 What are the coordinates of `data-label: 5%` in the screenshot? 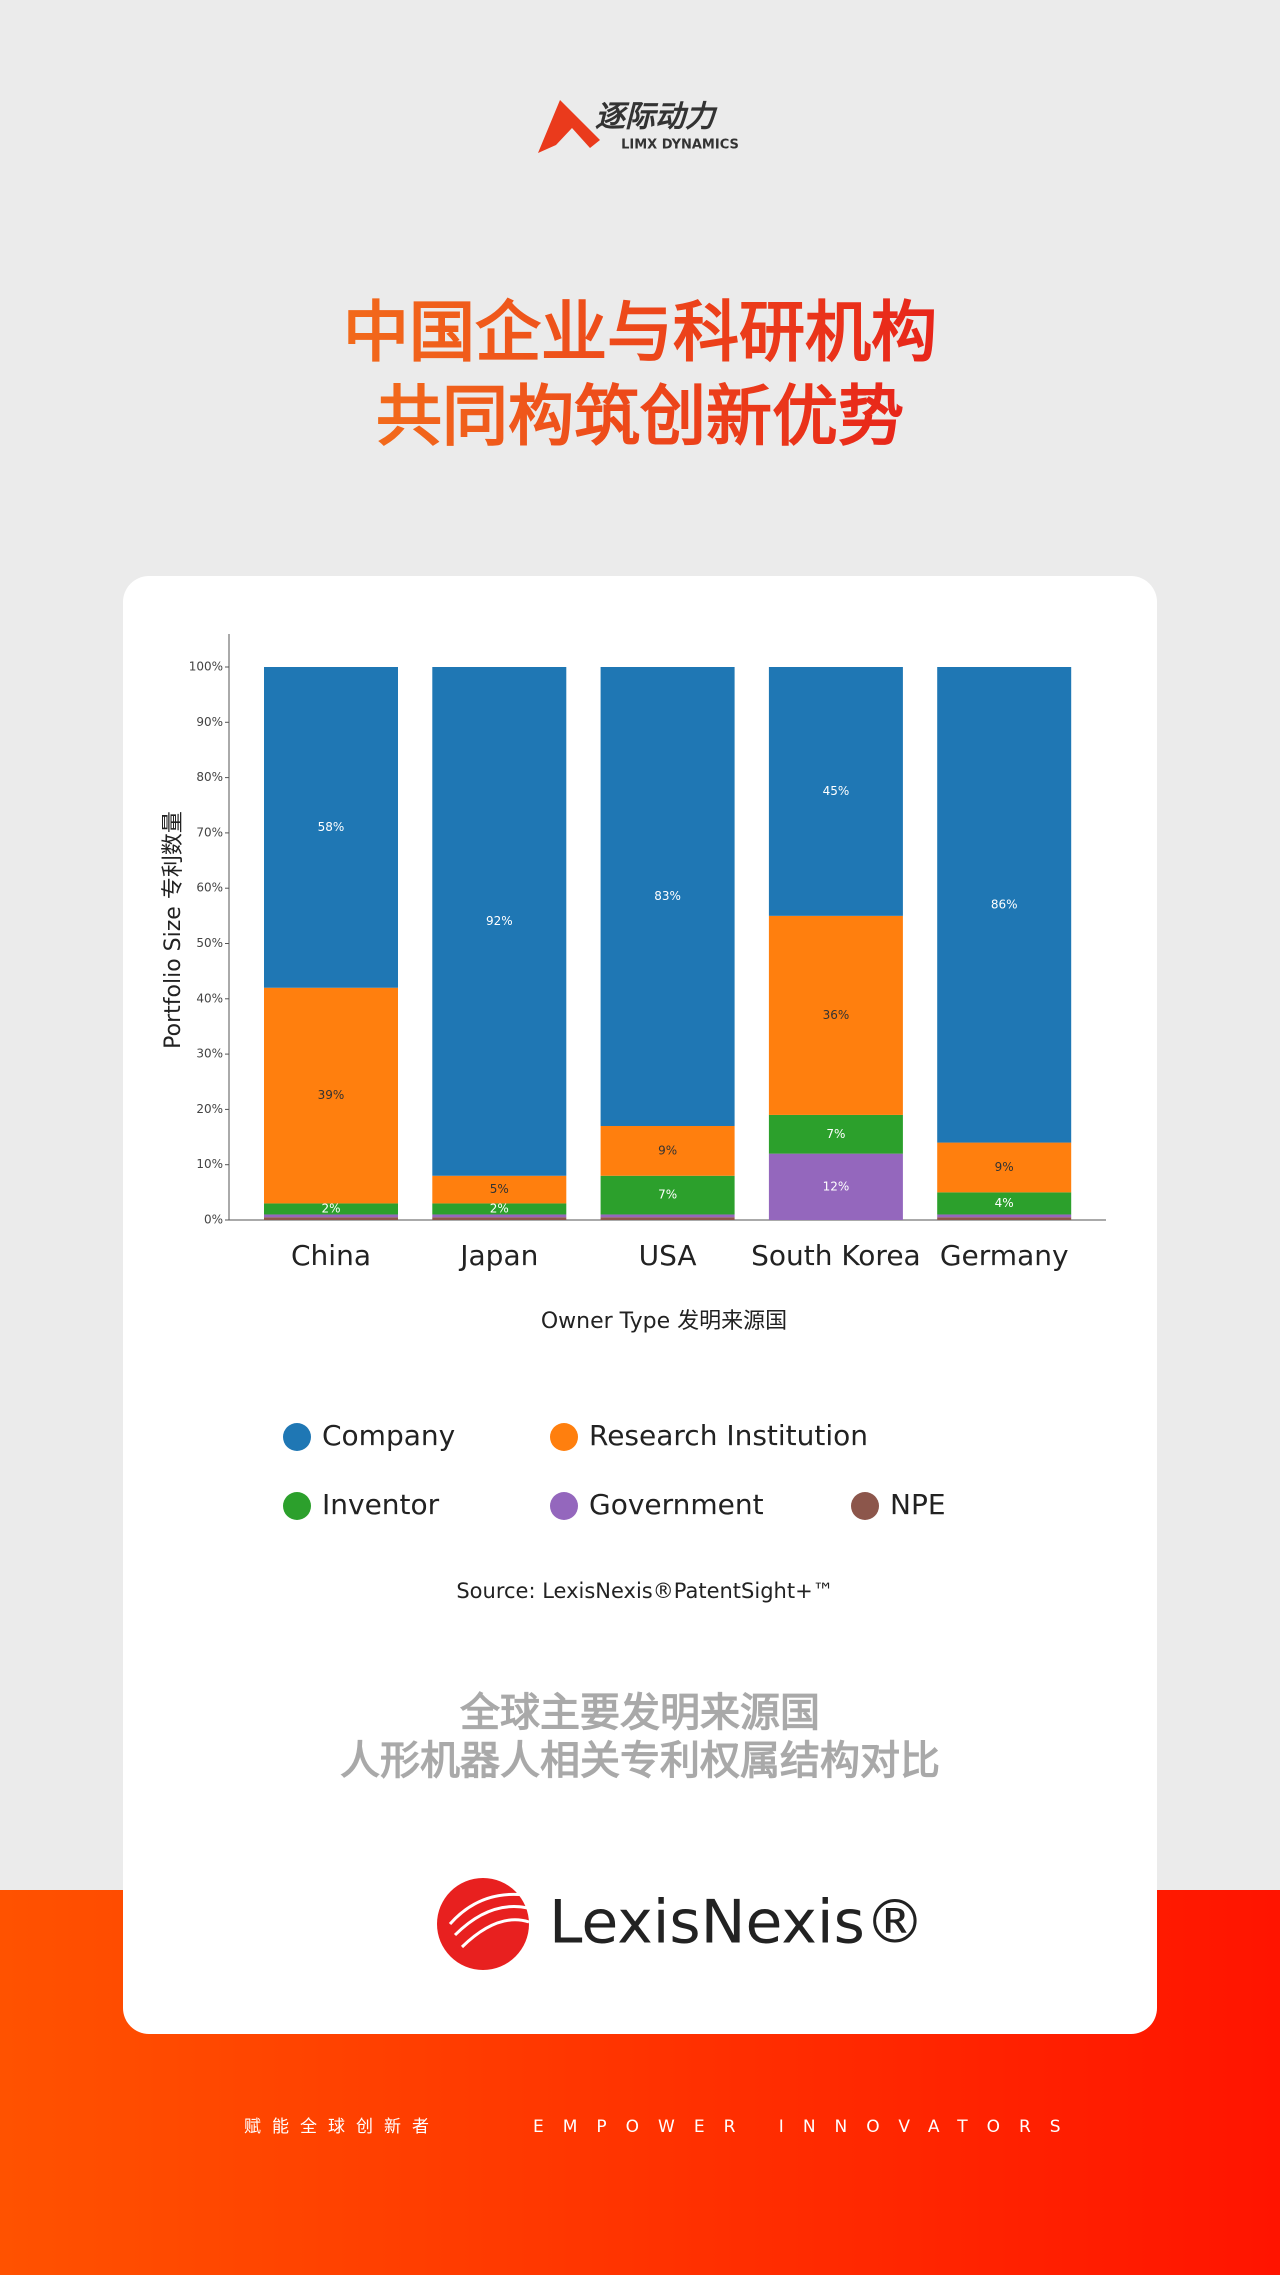 It's located at (499, 1189).